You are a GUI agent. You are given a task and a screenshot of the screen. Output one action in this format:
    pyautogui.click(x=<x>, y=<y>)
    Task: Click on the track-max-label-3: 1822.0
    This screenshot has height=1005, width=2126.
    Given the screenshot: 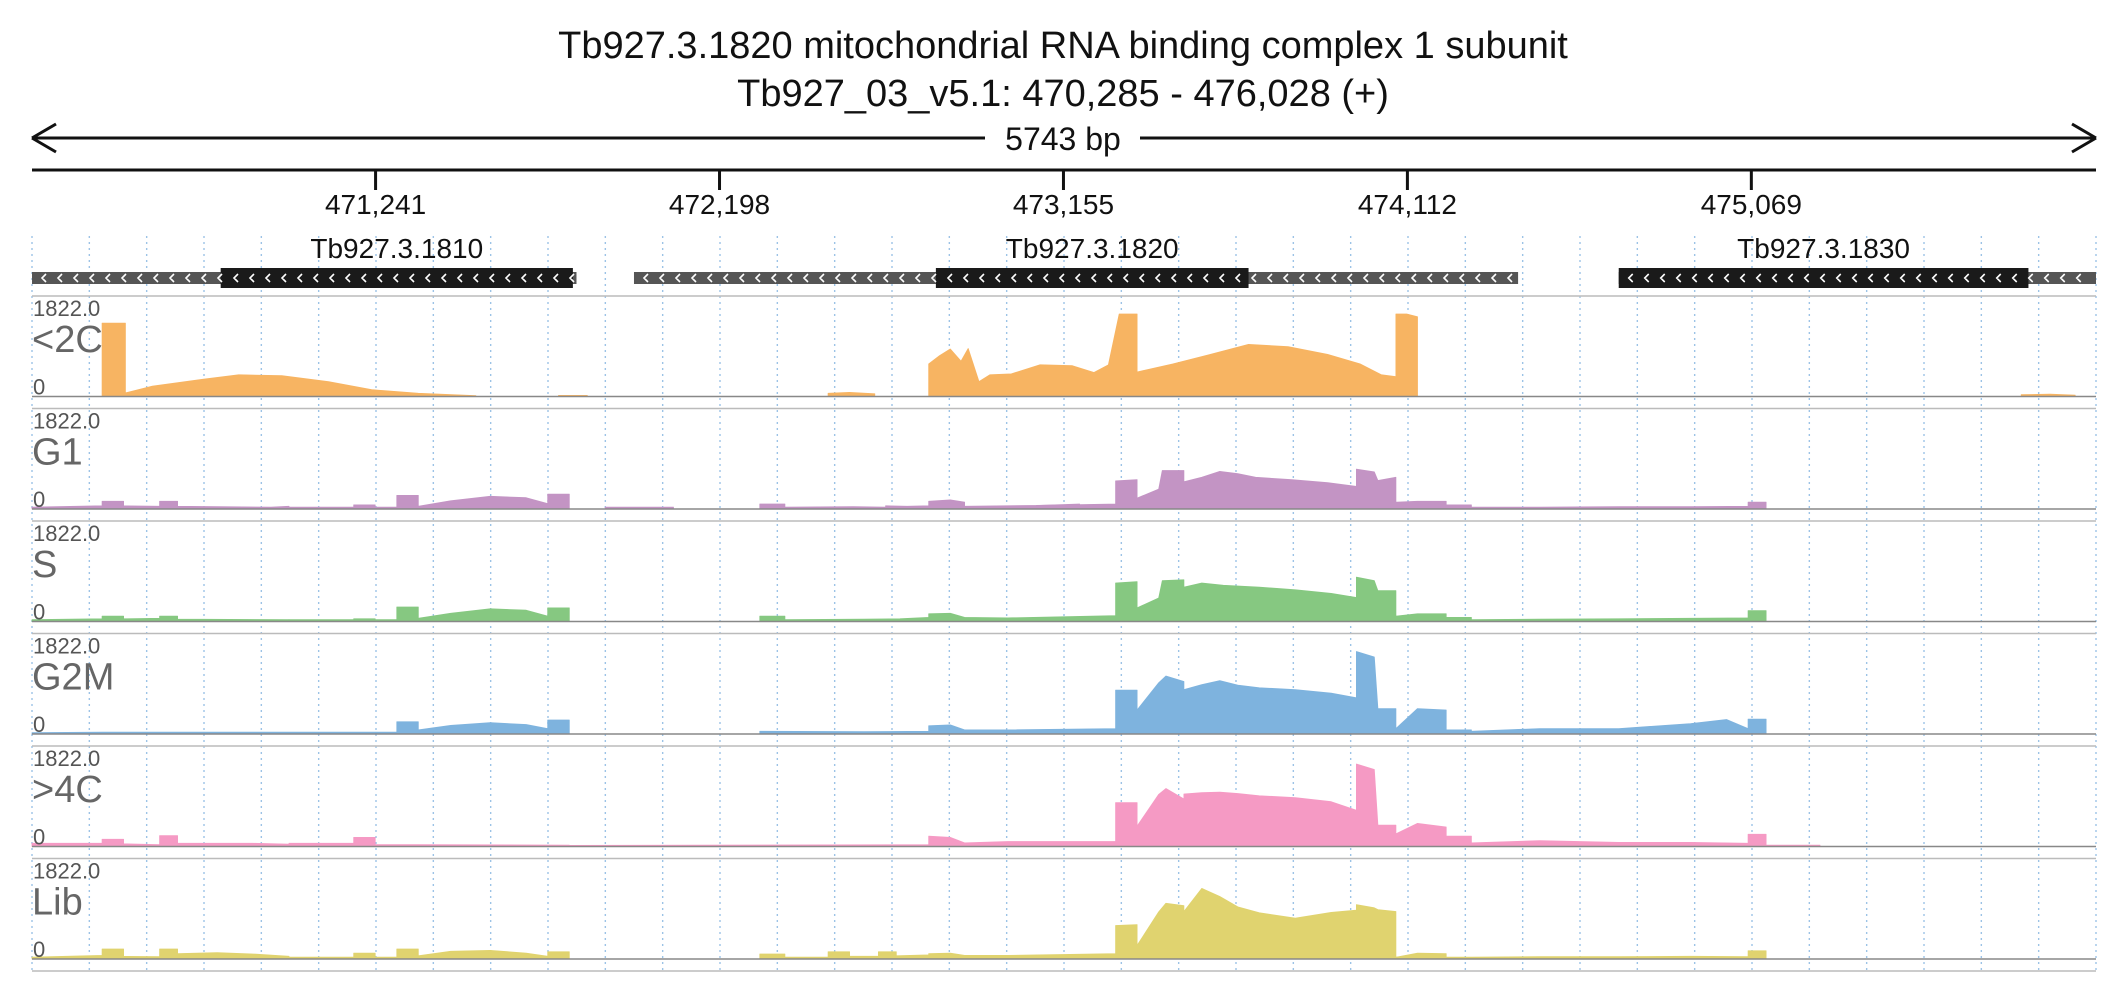 What is the action you would take?
    pyautogui.click(x=66, y=646)
    